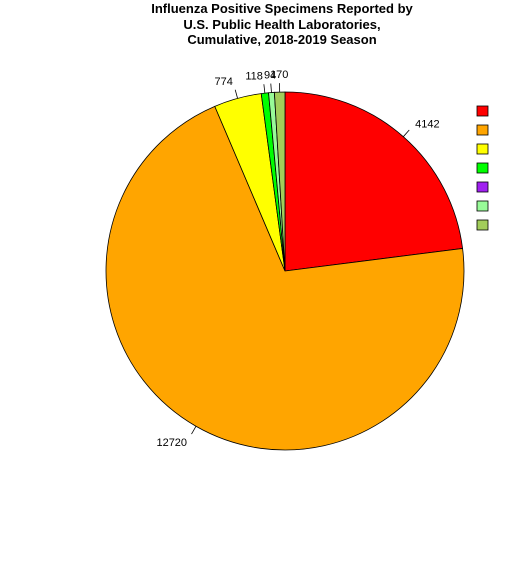  Describe the element at coordinates (281, 39) in the screenshot. I see `chart-title-line-3: Cumulative, 2018-2019 Season` at that location.